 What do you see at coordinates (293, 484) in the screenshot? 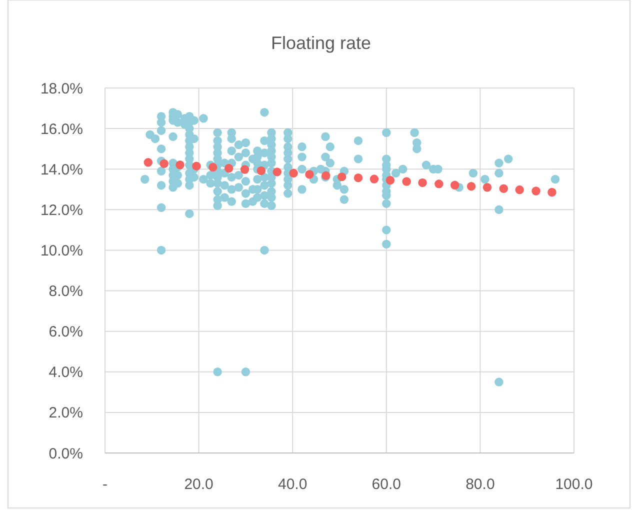
I see `x-tick-label: 40.0` at bounding box center [293, 484].